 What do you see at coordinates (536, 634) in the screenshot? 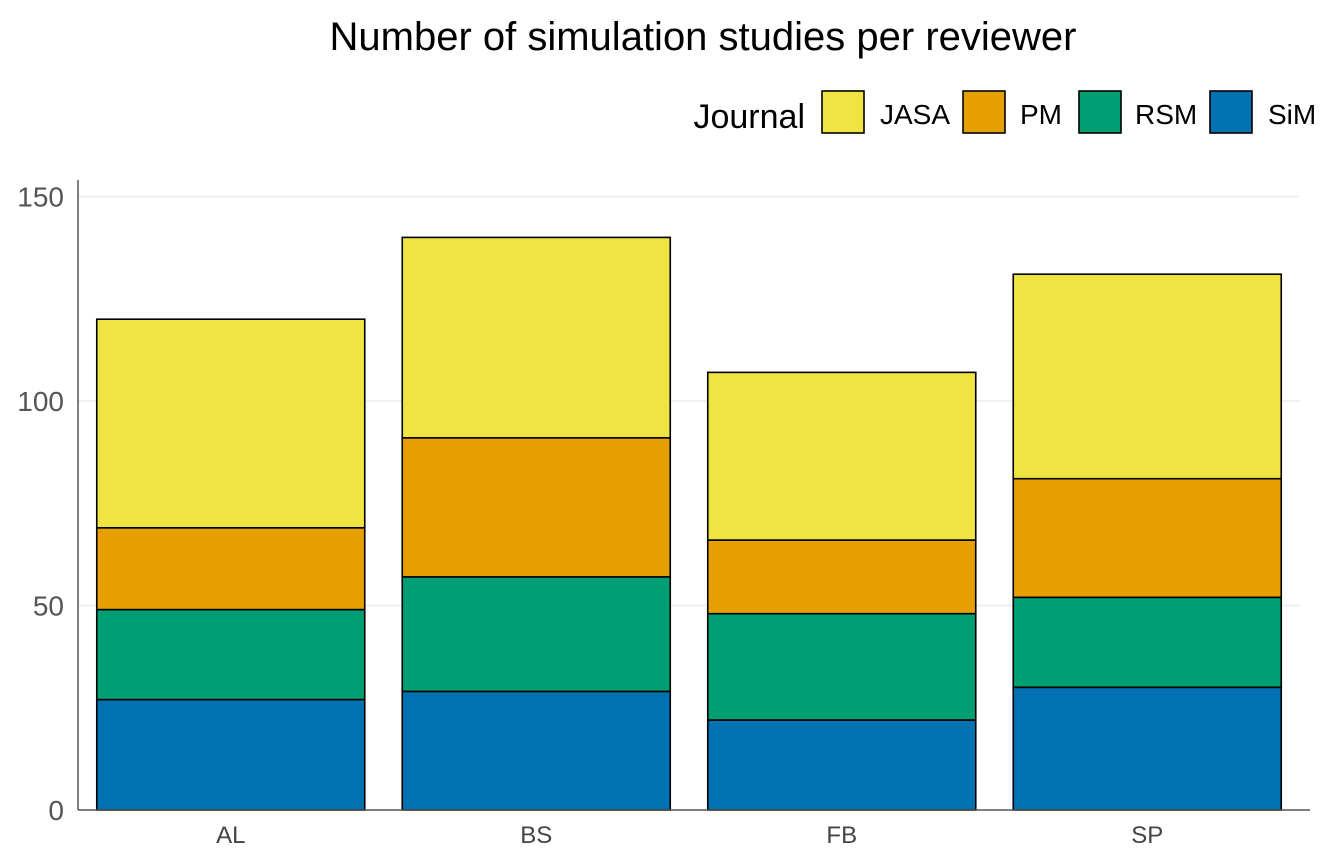
I see `bar-segment-bs-rsm` at bounding box center [536, 634].